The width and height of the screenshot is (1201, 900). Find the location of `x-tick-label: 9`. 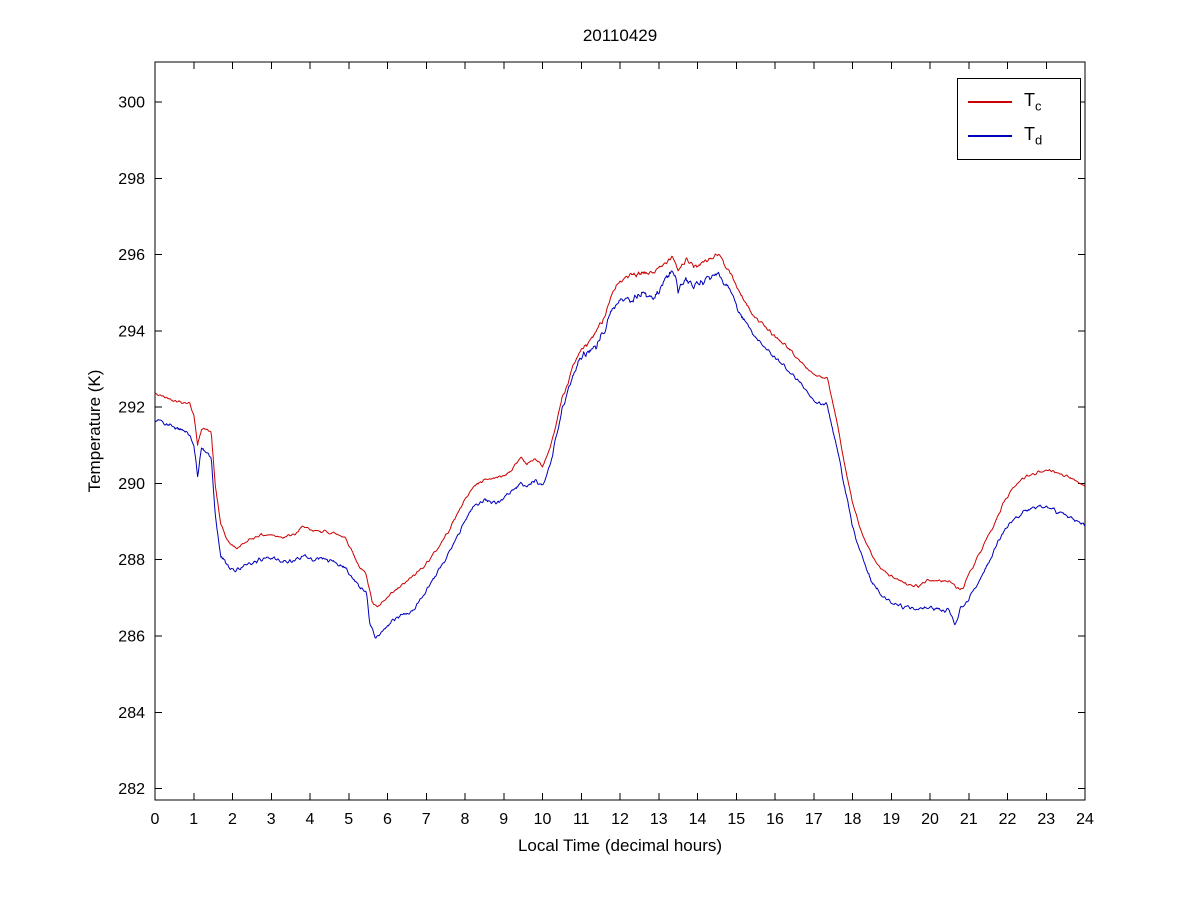

x-tick-label: 9 is located at coordinates (503, 819).